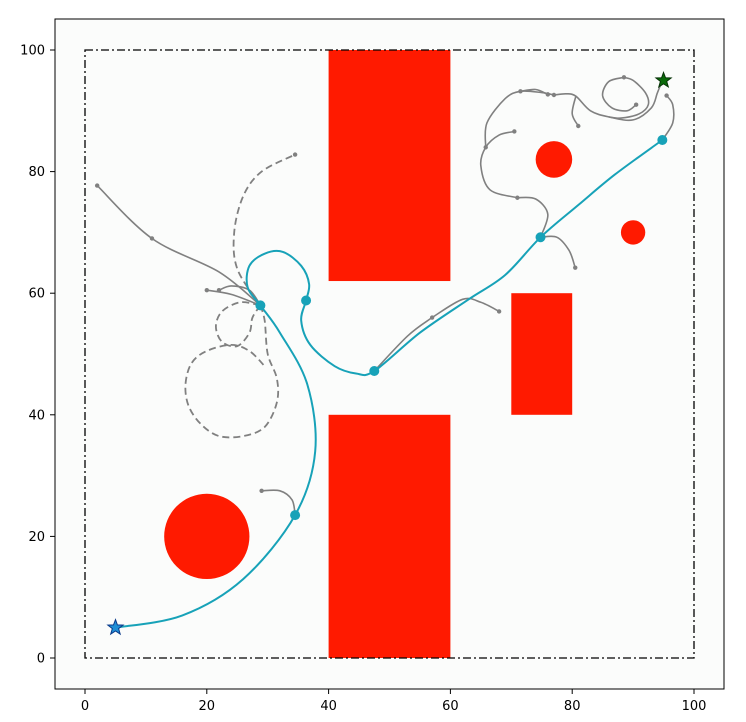 The width and height of the screenshot is (746, 722). What do you see at coordinates (41, 659) in the screenshot?
I see `y-tick-label-0: 0` at bounding box center [41, 659].